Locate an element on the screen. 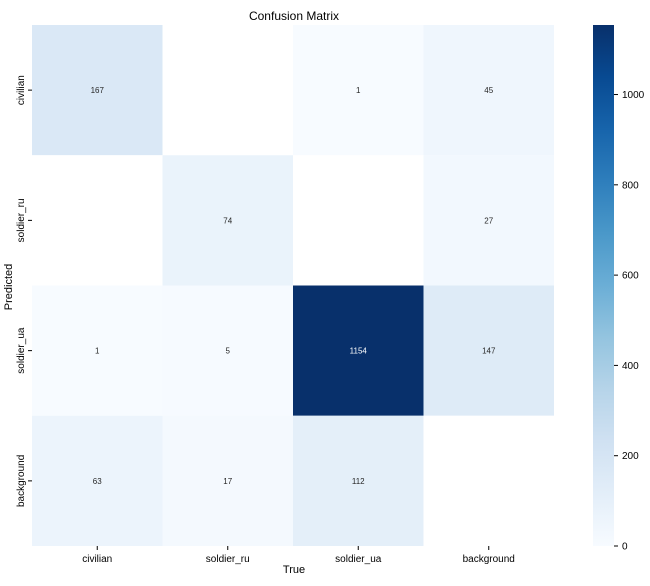 The width and height of the screenshot is (650, 586). colorbar-tick-label: 400 is located at coordinates (630, 366).